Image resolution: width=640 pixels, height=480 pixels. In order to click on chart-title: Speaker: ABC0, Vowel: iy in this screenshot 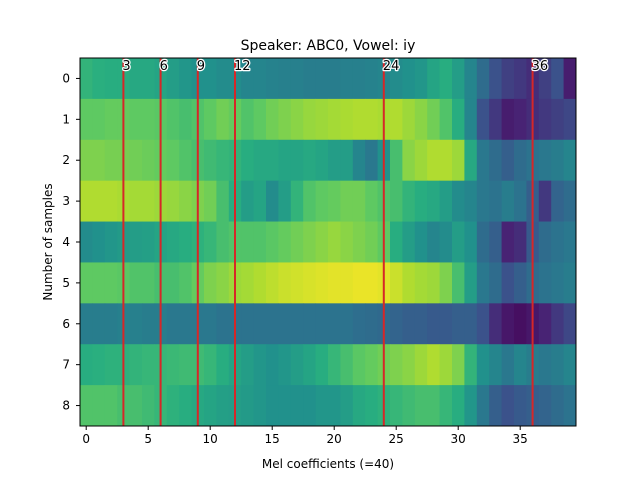, I will do `click(328, 46)`.